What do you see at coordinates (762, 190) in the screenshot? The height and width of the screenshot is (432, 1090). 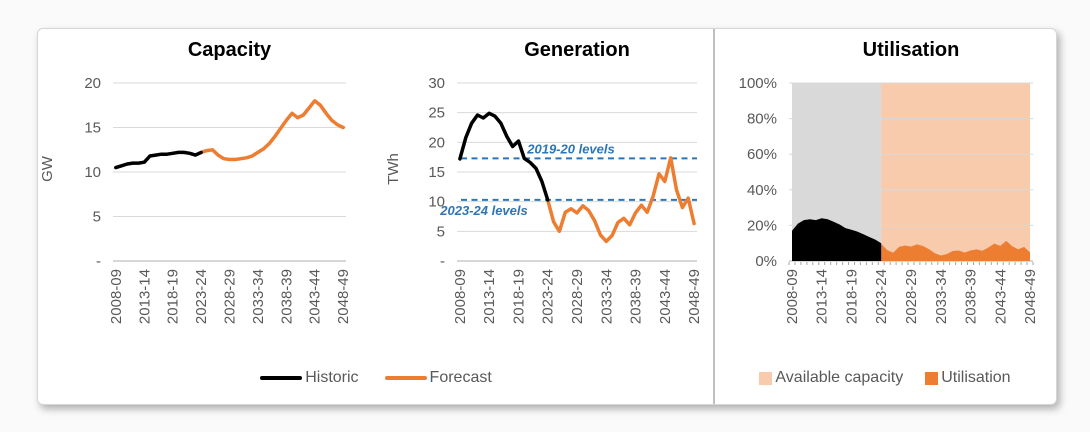 I see `y-tick-label: 40%` at bounding box center [762, 190].